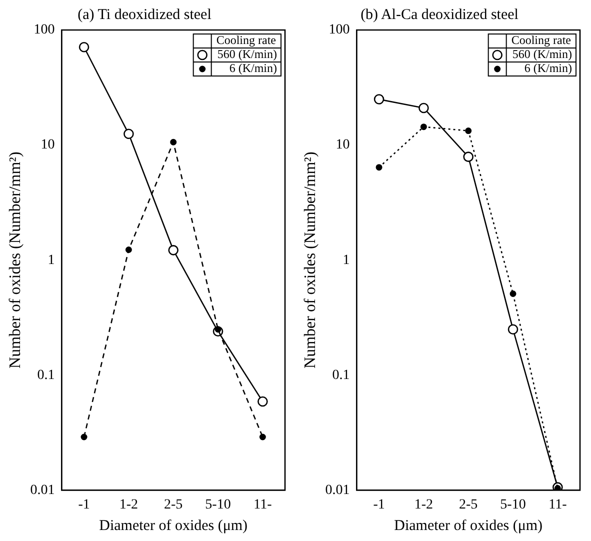  What do you see at coordinates (145, 14) in the screenshot?
I see `chart-title: (a) Ti deoxidized steel` at bounding box center [145, 14].